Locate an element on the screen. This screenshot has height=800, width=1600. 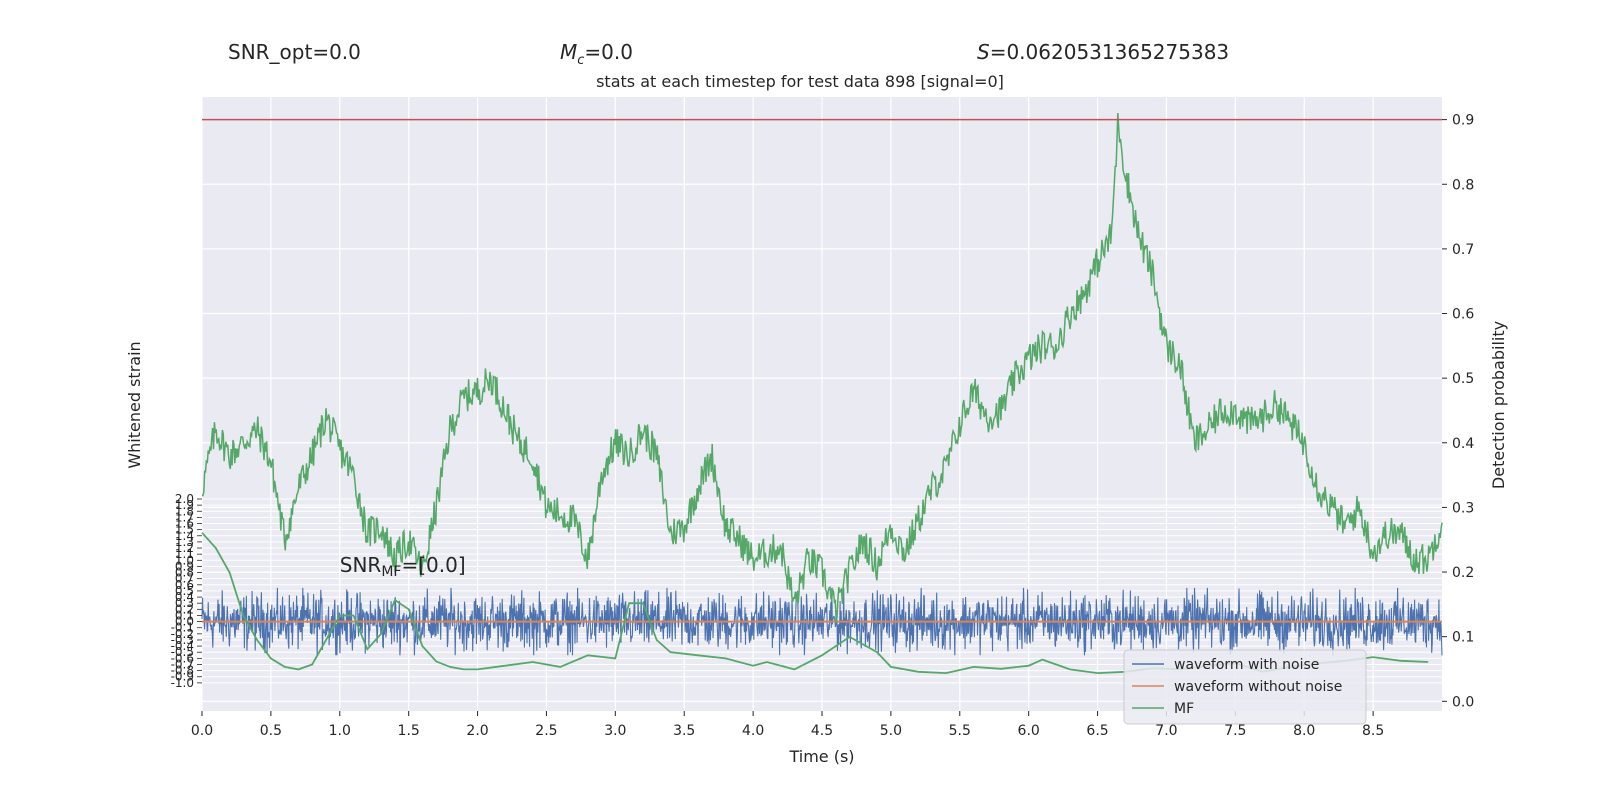
snr-opt-label: SNR_opt=0.0 is located at coordinates (294, 52).